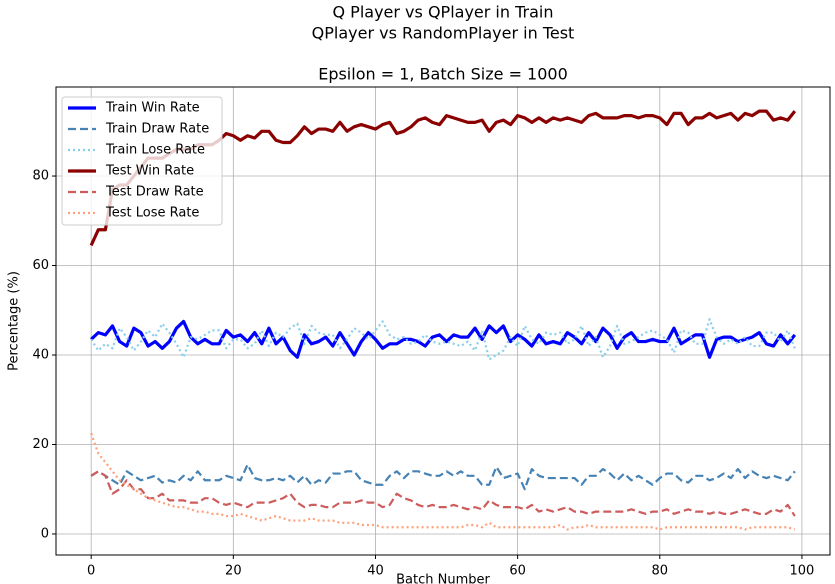 Image resolution: width=835 pixels, height=584 pixels. What do you see at coordinates (155, 150) in the screenshot?
I see `legend-label: Train Lose Rate` at bounding box center [155, 150].